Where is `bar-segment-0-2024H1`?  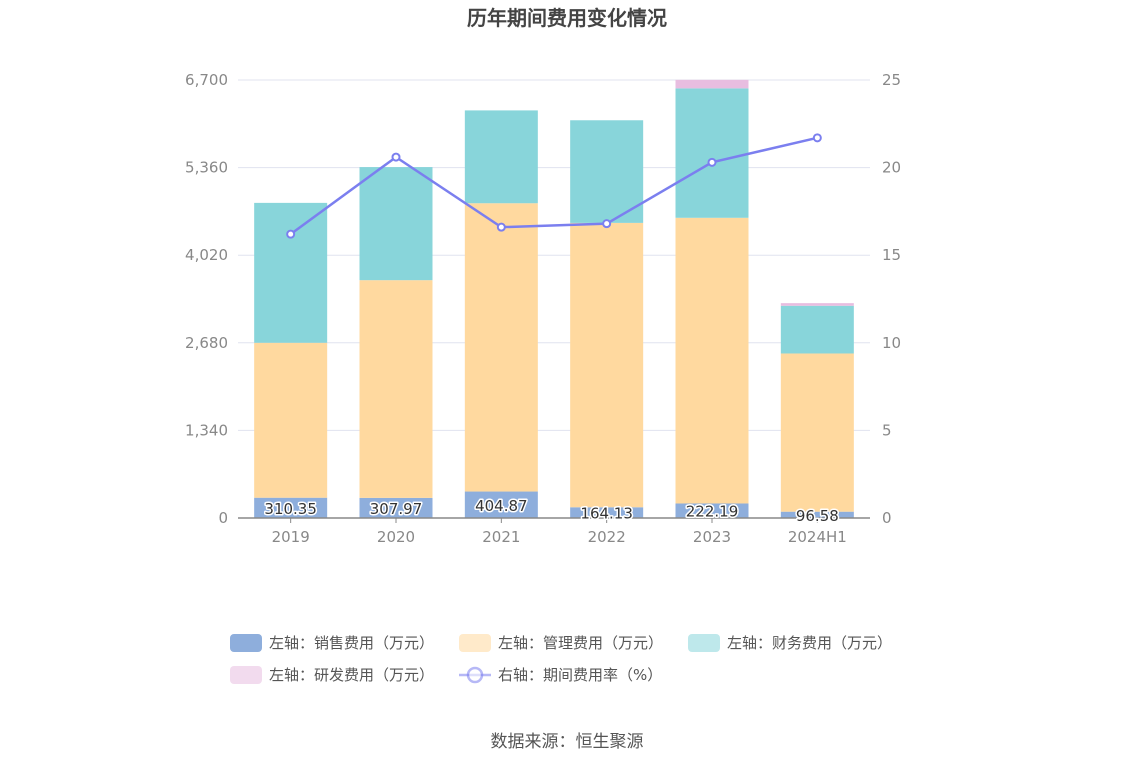
bar-segment-0-2024H1 is located at coordinates (817, 514).